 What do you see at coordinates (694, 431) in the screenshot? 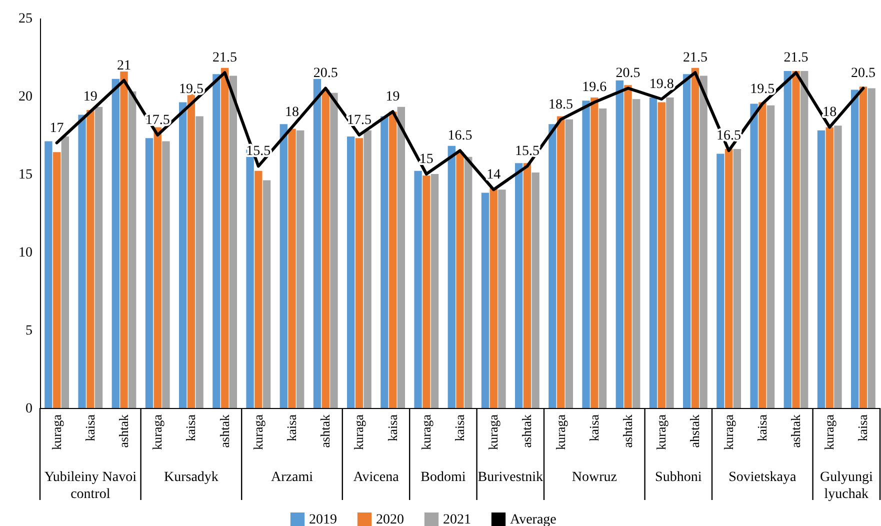
I see `x-tick-label: ahstak` at bounding box center [694, 431].